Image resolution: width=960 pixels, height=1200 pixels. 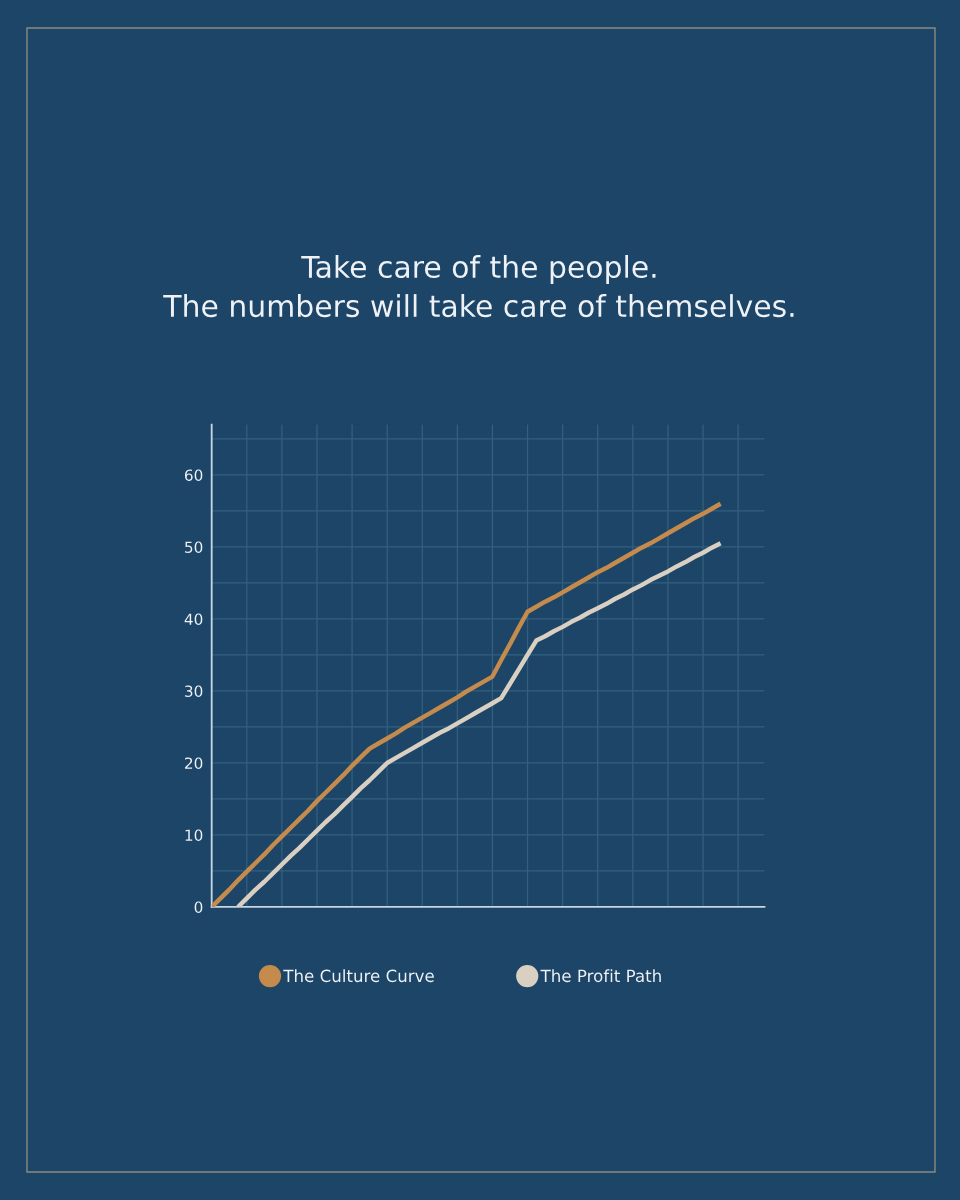 What do you see at coordinates (358, 976) in the screenshot?
I see `legend-label: The Culture Curve` at bounding box center [358, 976].